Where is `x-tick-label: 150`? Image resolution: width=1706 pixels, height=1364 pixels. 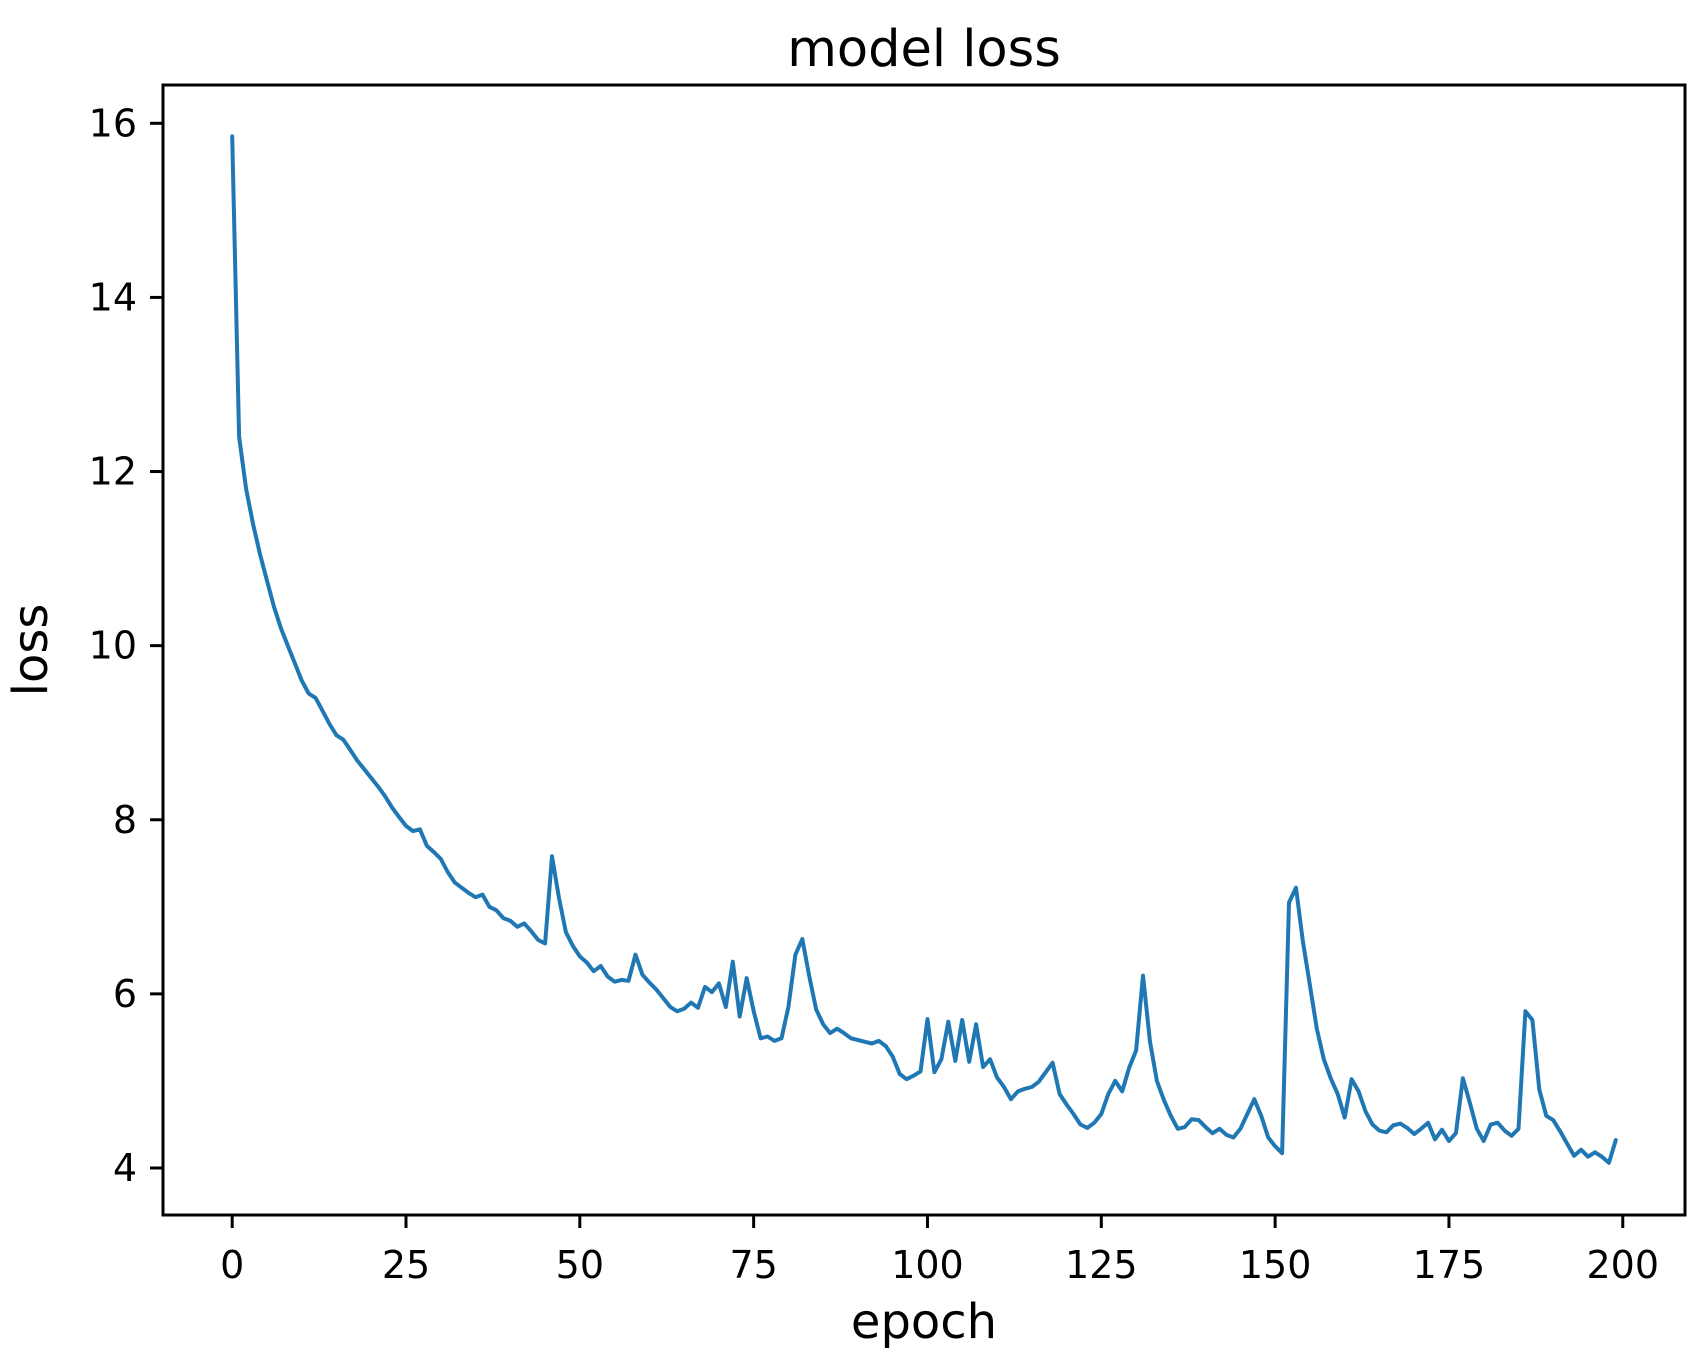 x-tick-label: 150 is located at coordinates (1275, 1265).